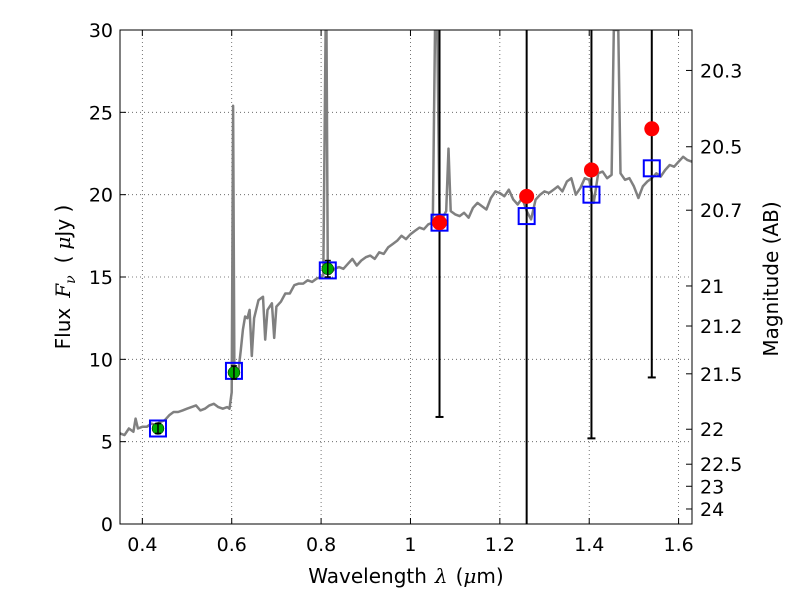 The width and height of the screenshot is (800, 600). What do you see at coordinates (107, 443) in the screenshot?
I see `y-tick-label: 5` at bounding box center [107, 443].